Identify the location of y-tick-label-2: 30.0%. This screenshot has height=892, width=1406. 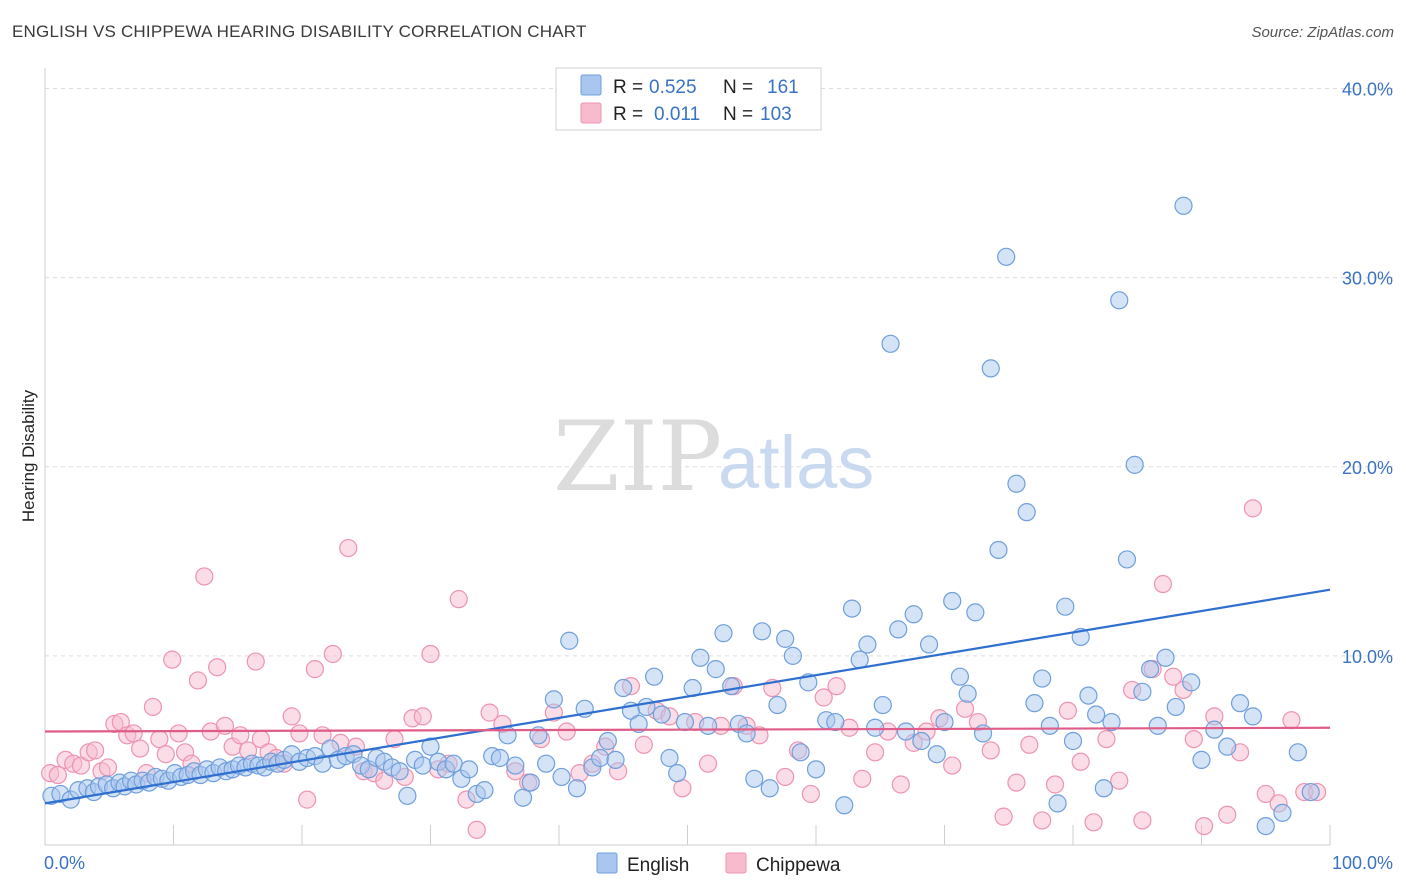
(1367, 279).